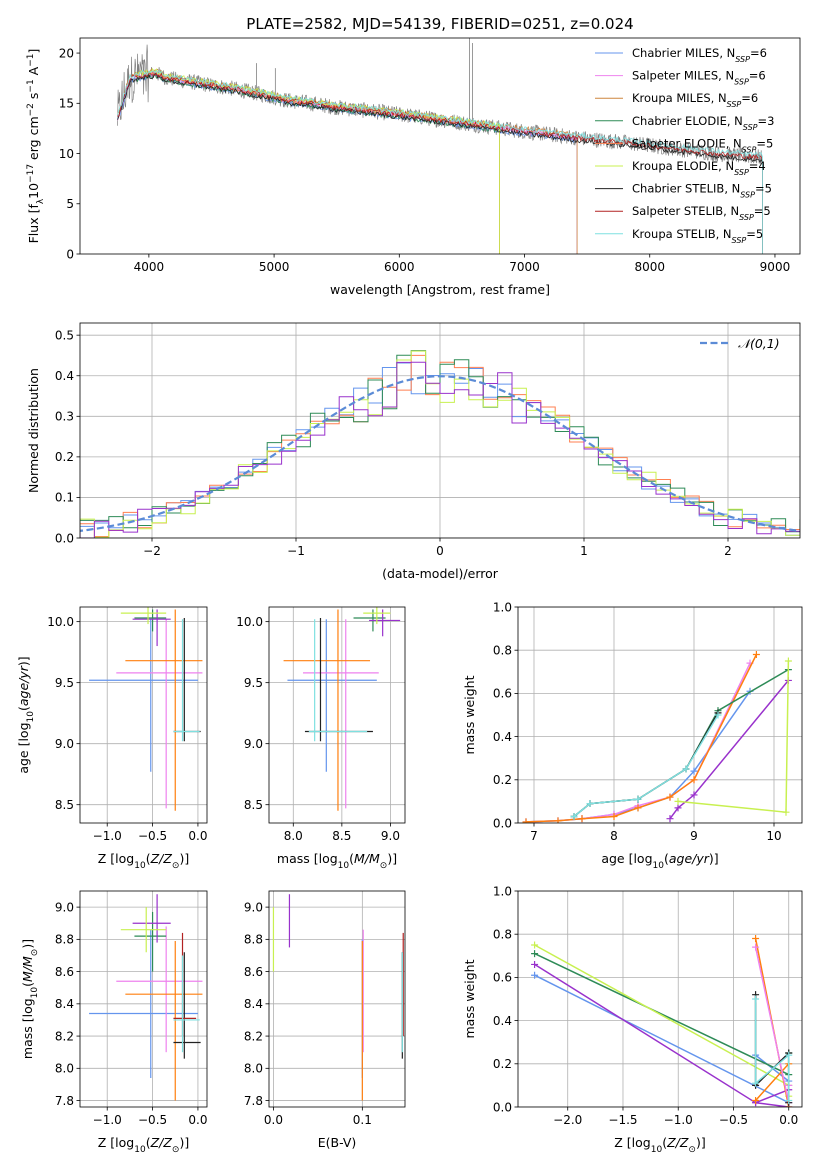 This screenshot has height=1170, width=819. What do you see at coordinates (33, 430) in the screenshot?
I see `axis-label: Normed distribution` at bounding box center [33, 430].